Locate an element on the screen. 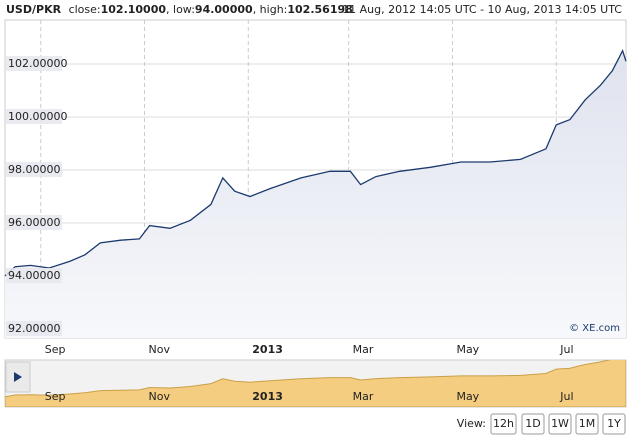  arrow-icon is located at coordinates (18, 377).